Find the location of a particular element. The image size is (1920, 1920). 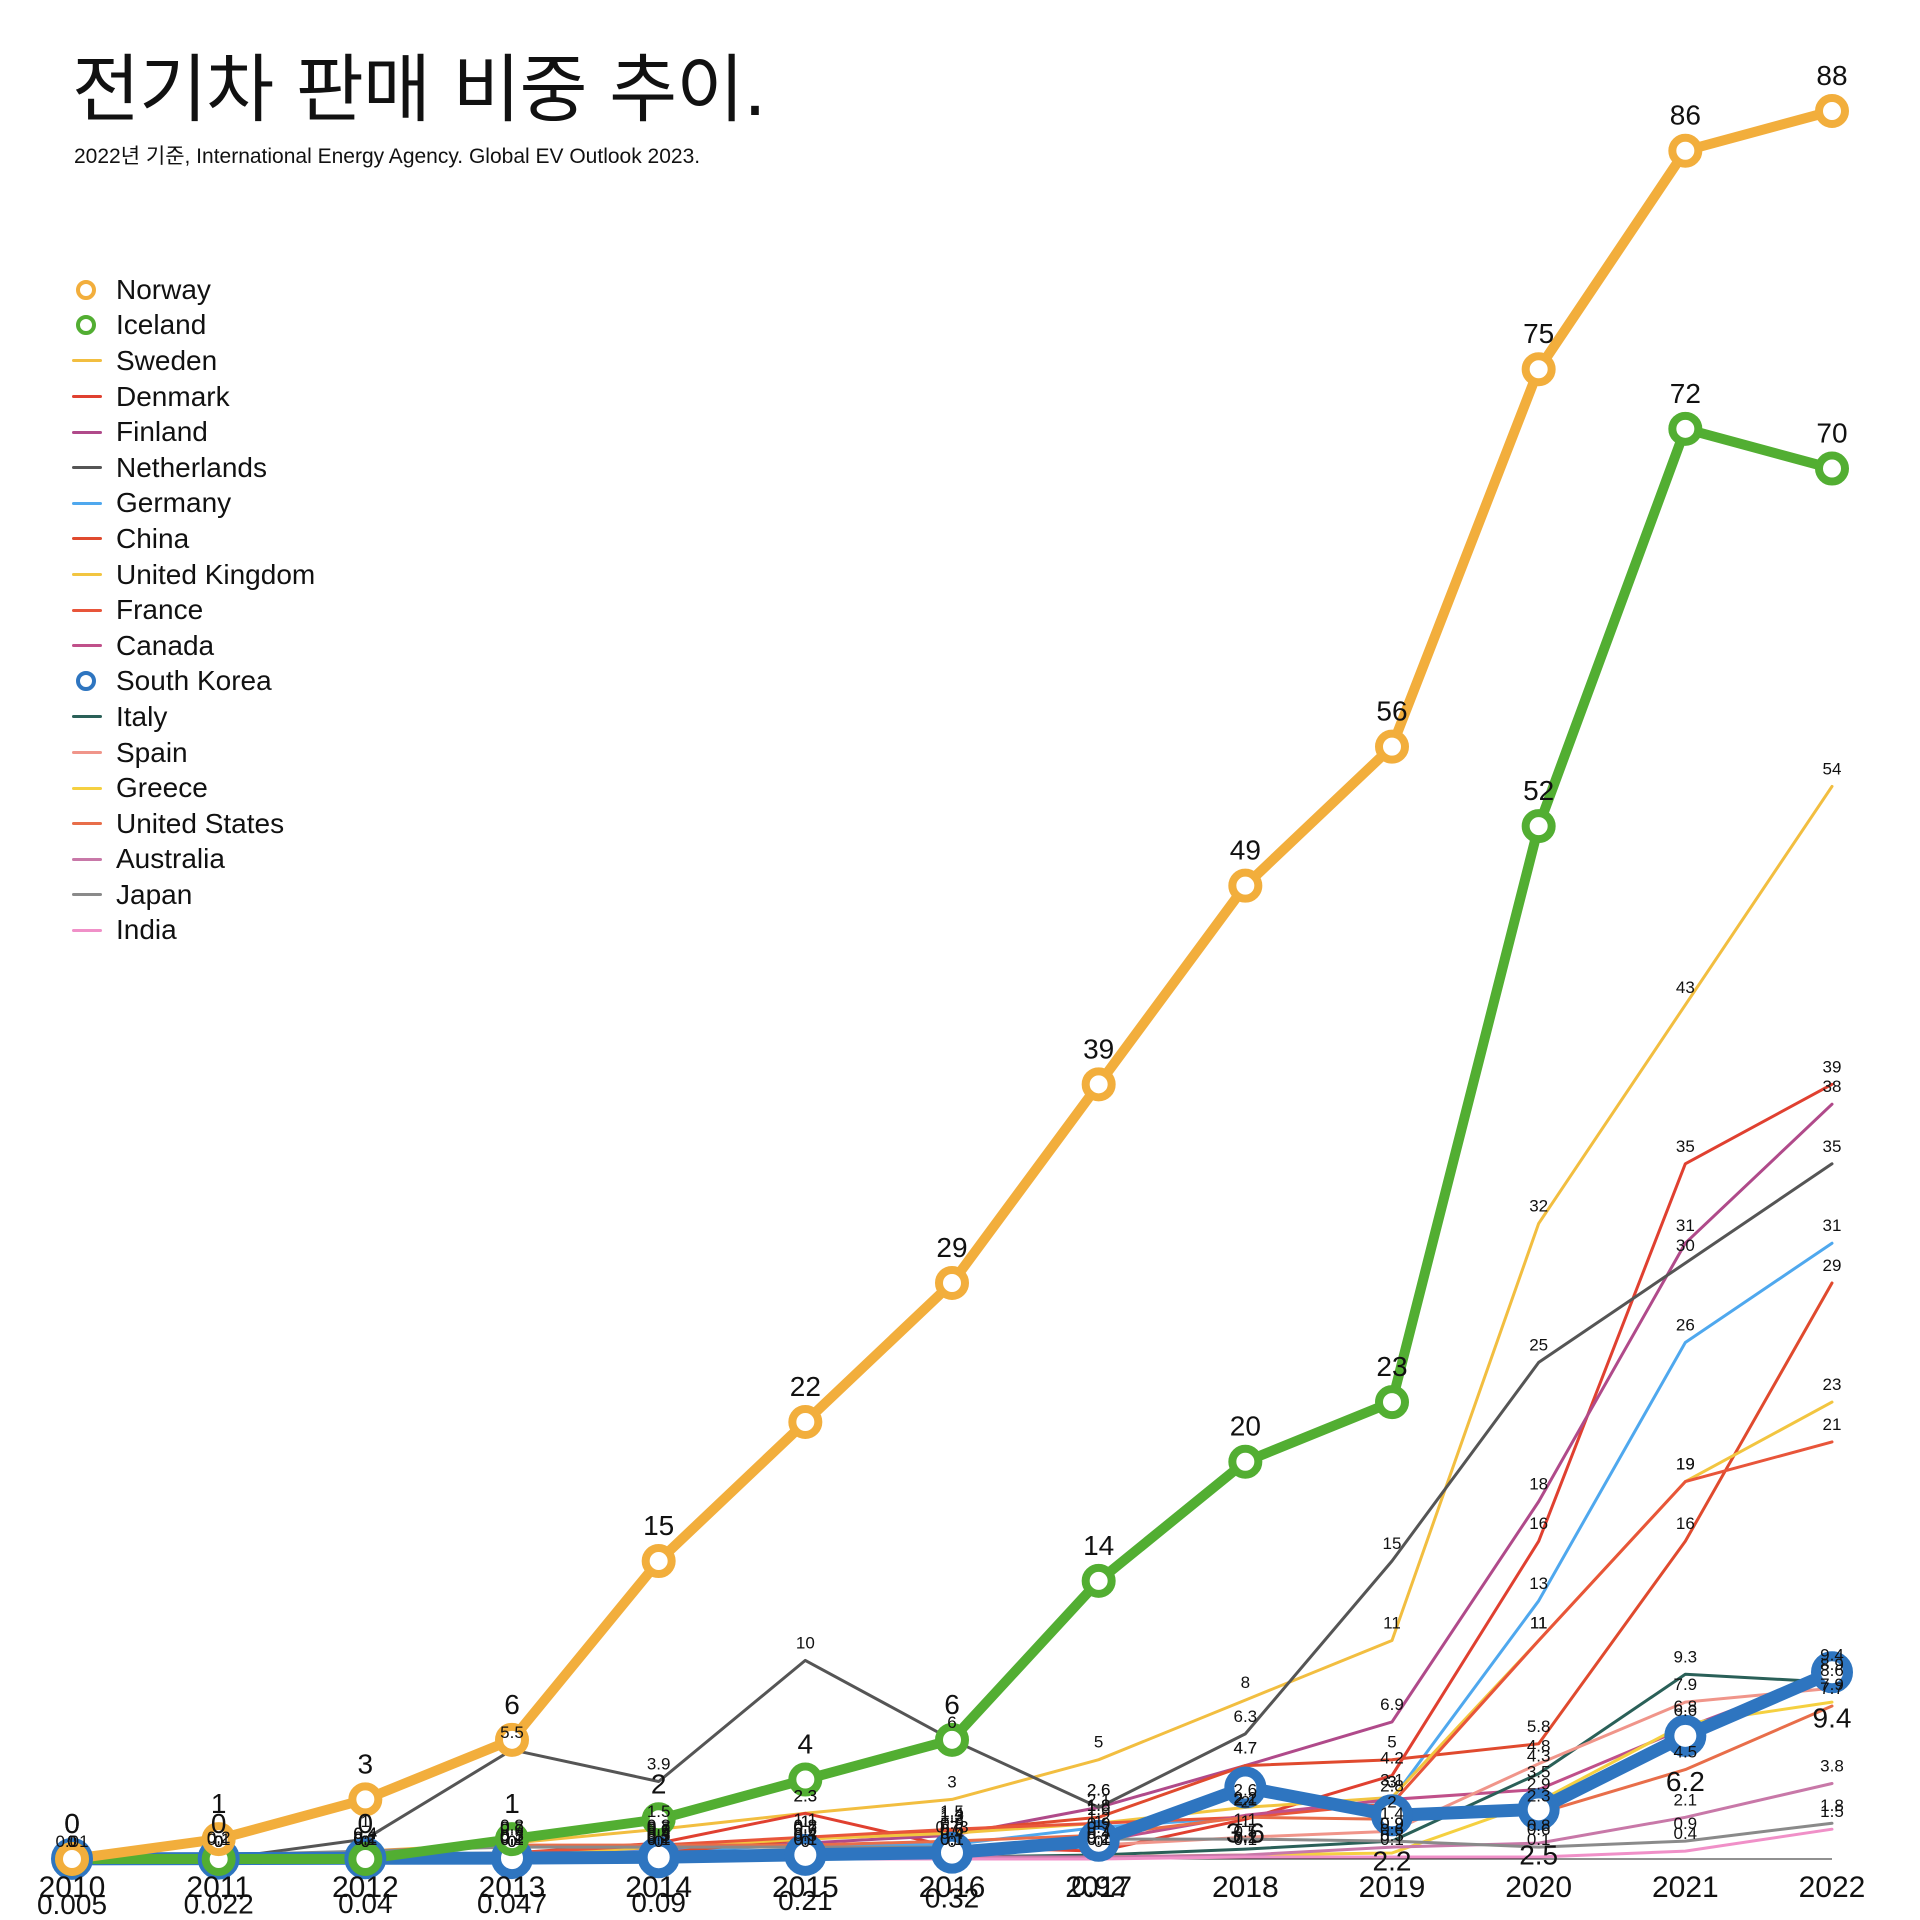

data-label-denmark-2017: 0.4 is located at coordinates (1099, 1833).